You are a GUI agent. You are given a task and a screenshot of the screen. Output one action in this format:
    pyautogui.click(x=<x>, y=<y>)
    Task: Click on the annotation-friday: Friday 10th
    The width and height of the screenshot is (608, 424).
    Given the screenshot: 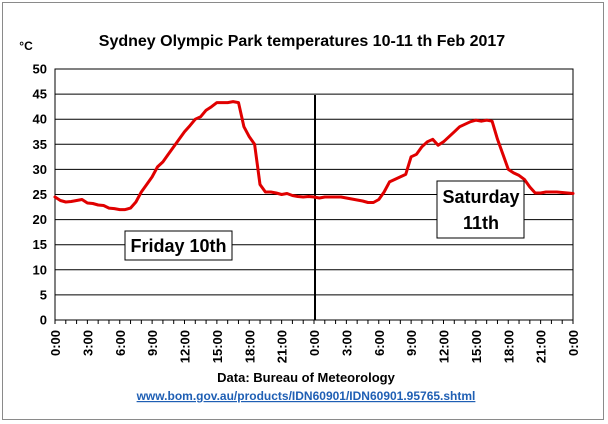 What is the action you would take?
    pyautogui.click(x=178, y=245)
    